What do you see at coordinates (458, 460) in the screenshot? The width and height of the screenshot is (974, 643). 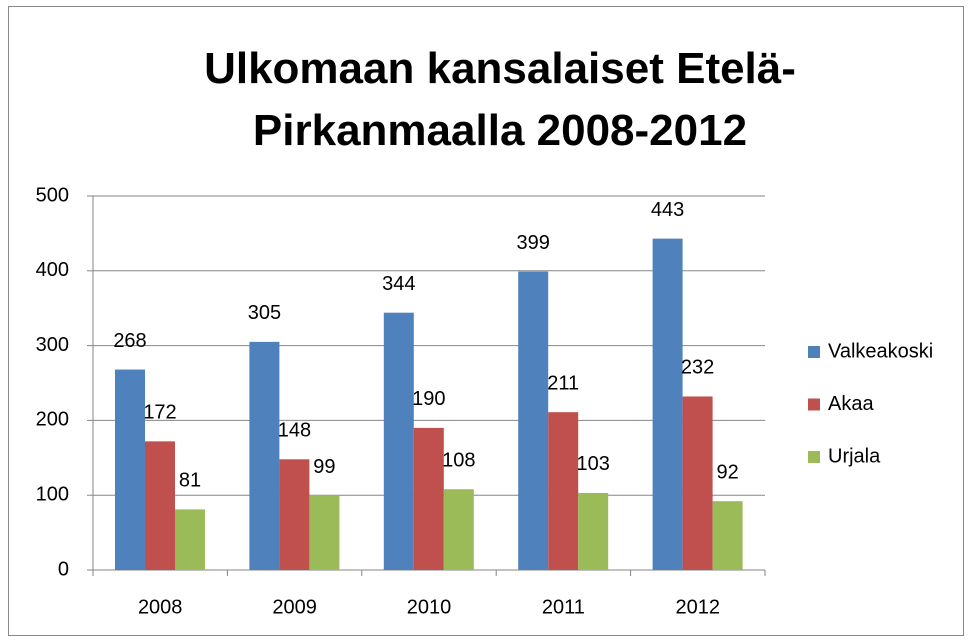 I see `value-label: 108` at bounding box center [458, 460].